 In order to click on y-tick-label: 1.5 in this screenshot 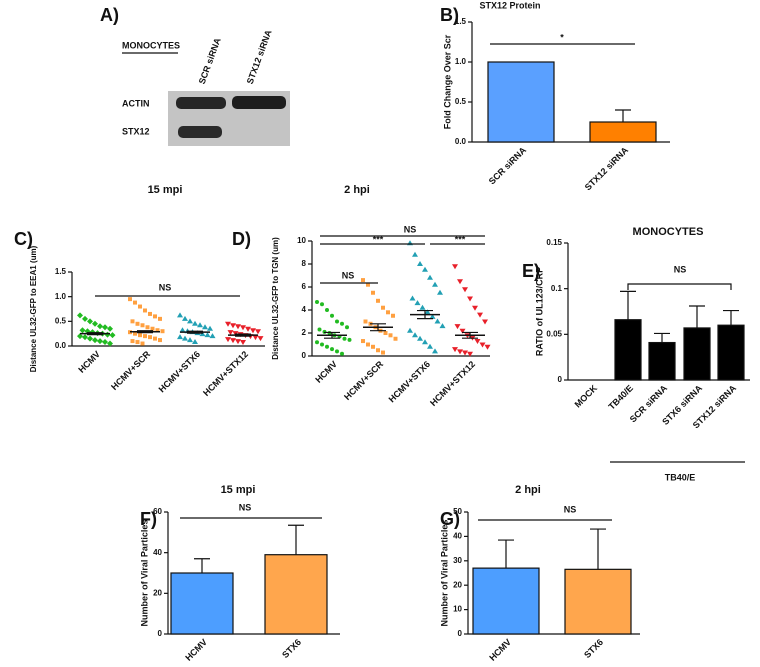, I will do `click(461, 21)`.